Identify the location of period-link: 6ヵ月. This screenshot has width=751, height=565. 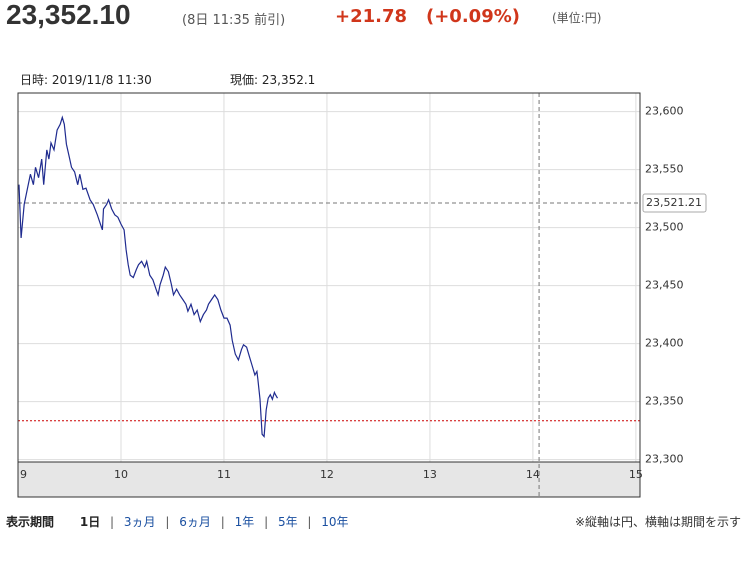
(195, 522).